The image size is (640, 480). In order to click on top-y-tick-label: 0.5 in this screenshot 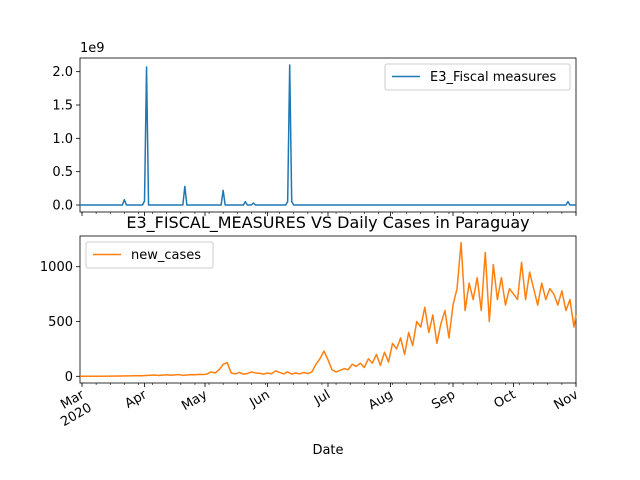, I will do `click(62, 172)`.